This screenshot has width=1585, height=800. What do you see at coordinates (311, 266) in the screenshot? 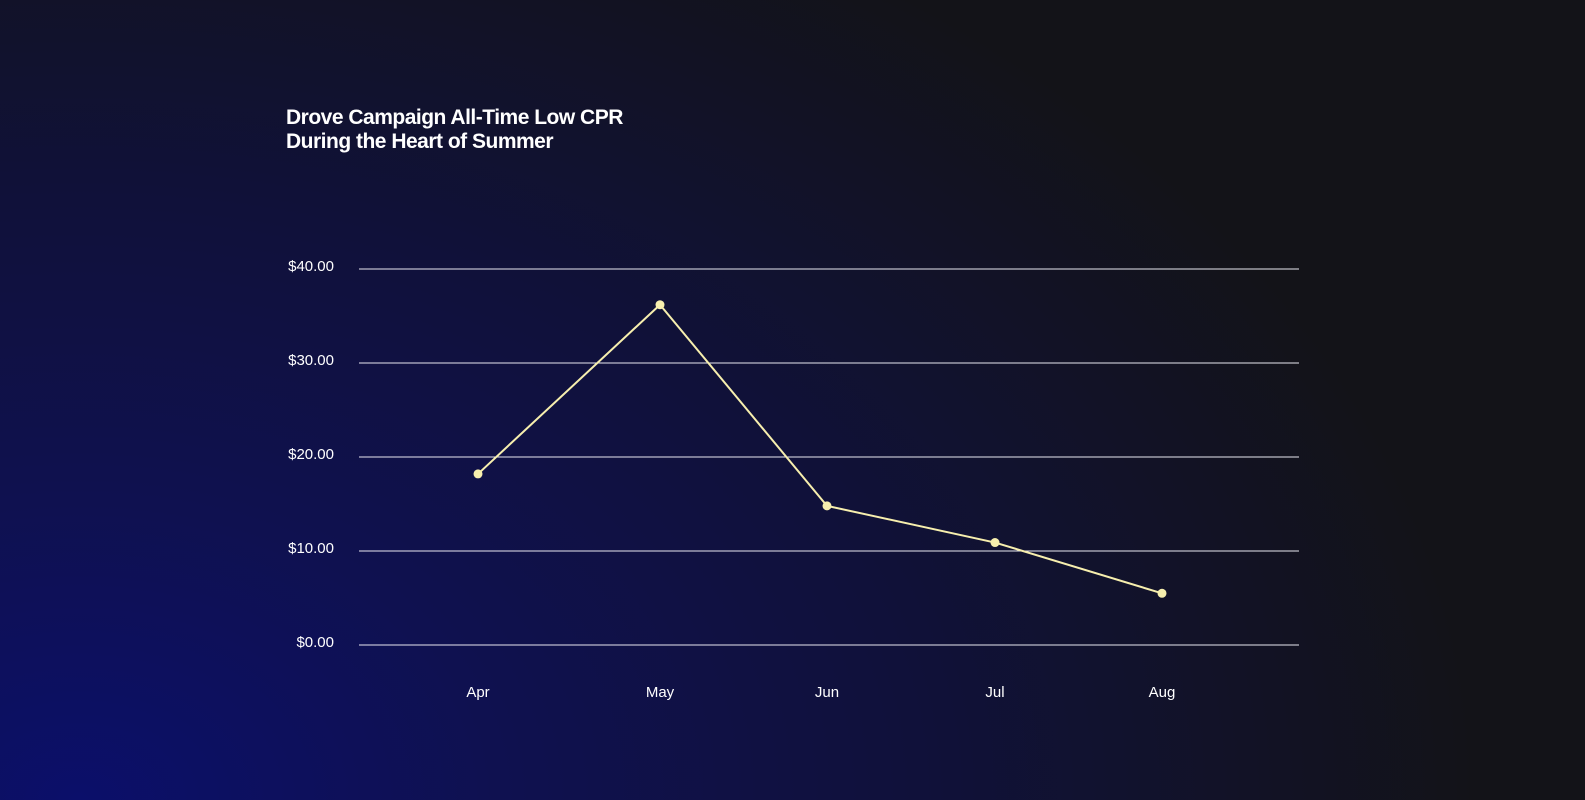
I see `y-tick-label: $40.00` at bounding box center [311, 266].